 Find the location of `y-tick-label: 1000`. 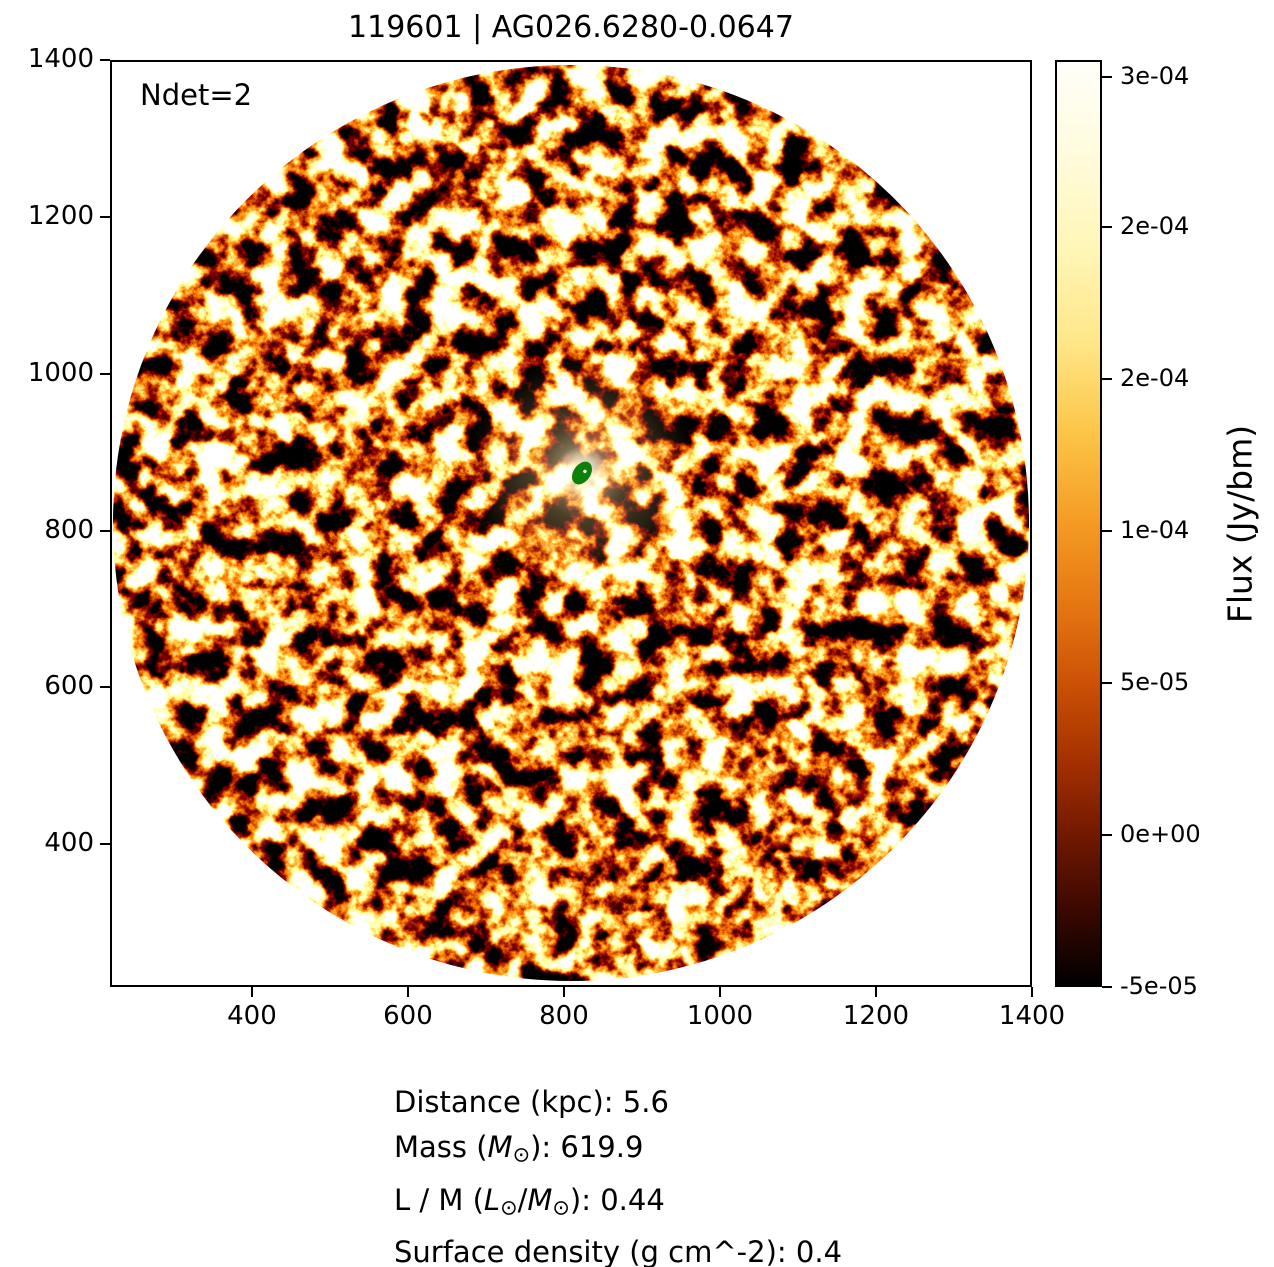

y-tick-label: 1000 is located at coordinates (60, 372).